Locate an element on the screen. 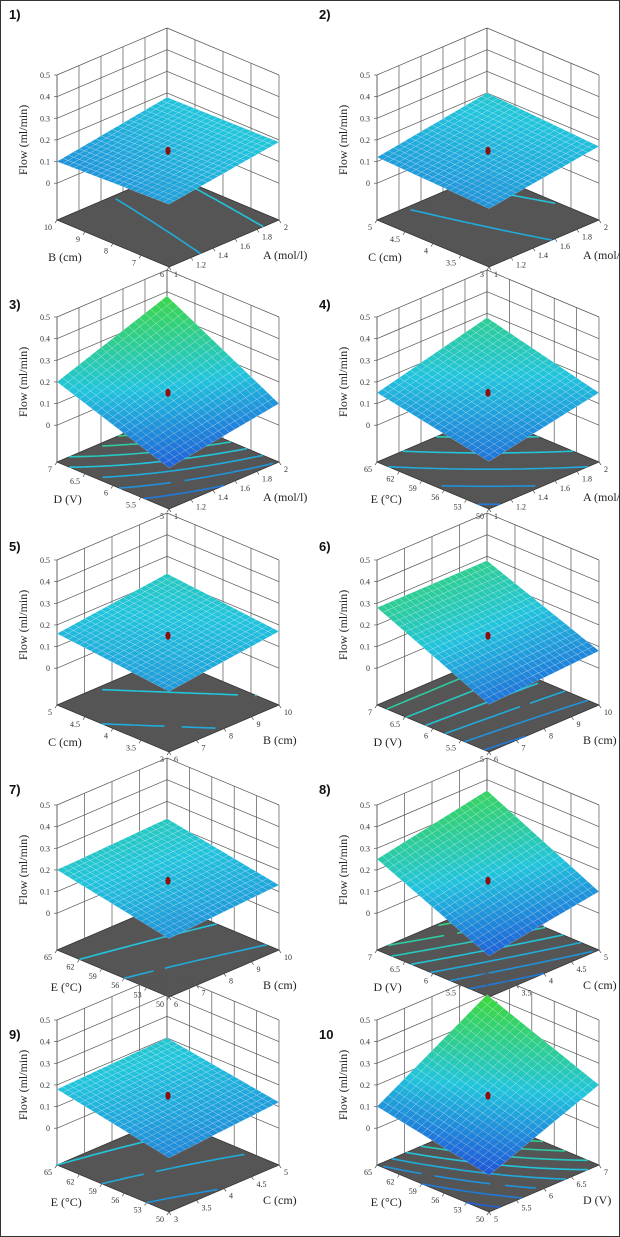  panel-label: 6) is located at coordinates (325, 546).